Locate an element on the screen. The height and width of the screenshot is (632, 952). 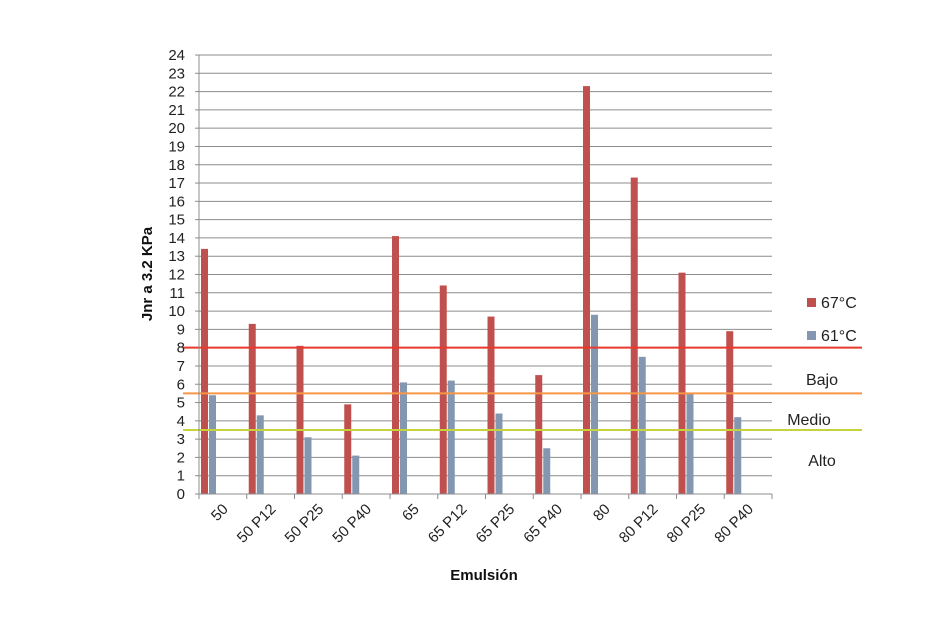
y-tick-label: 19 is located at coordinates (176, 146).